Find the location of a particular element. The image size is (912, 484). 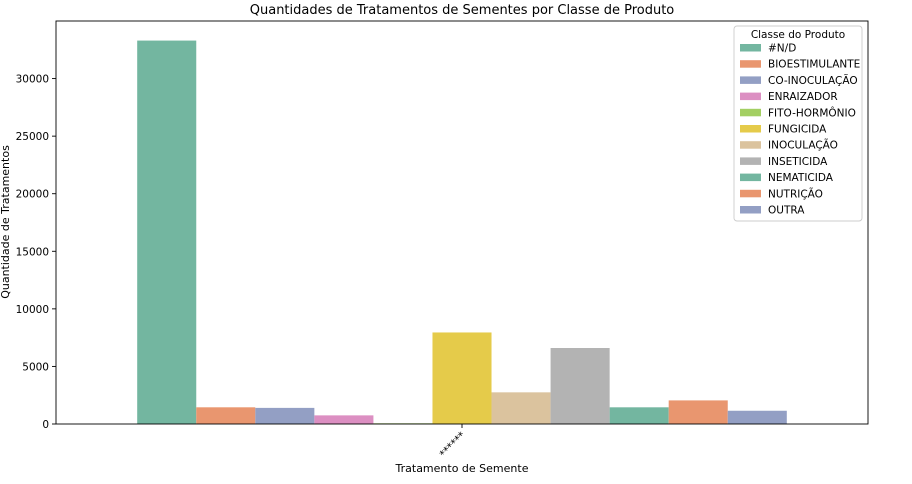

legend-title: Classe do Produto is located at coordinates (798, 35).